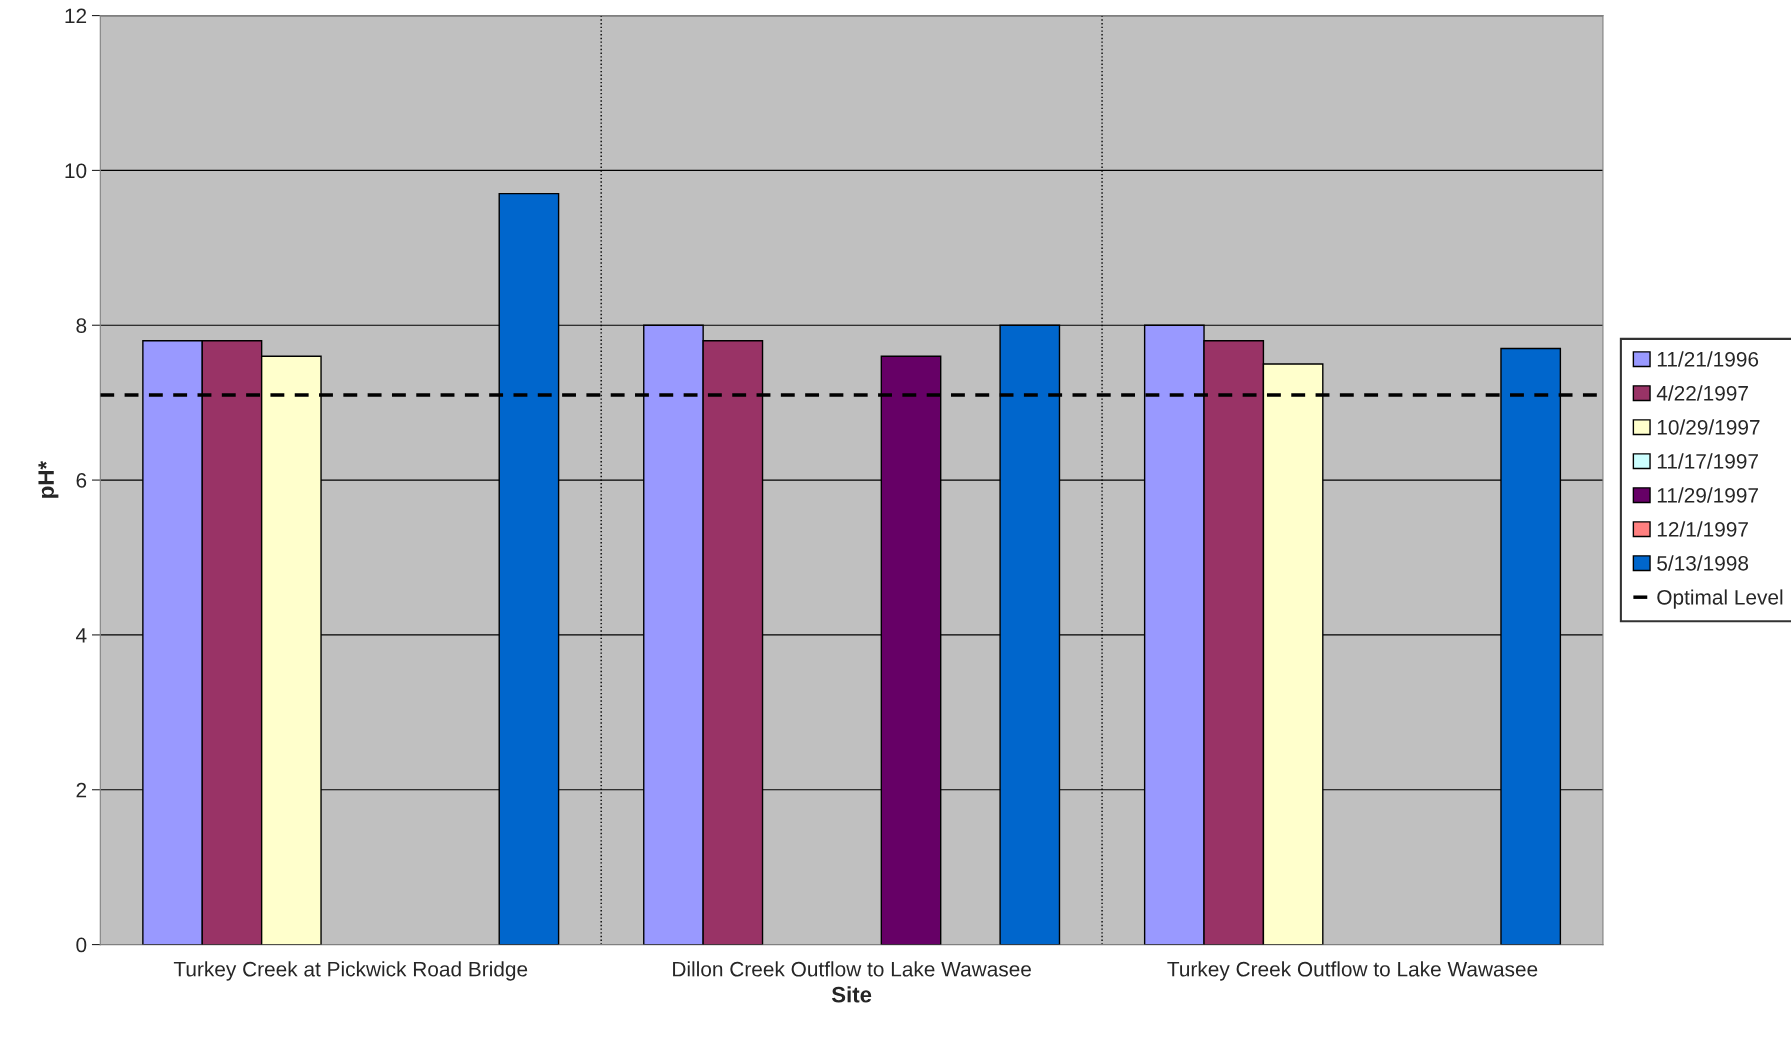  What do you see at coordinates (851, 994) in the screenshot?
I see `x-axis-title: Site` at bounding box center [851, 994].